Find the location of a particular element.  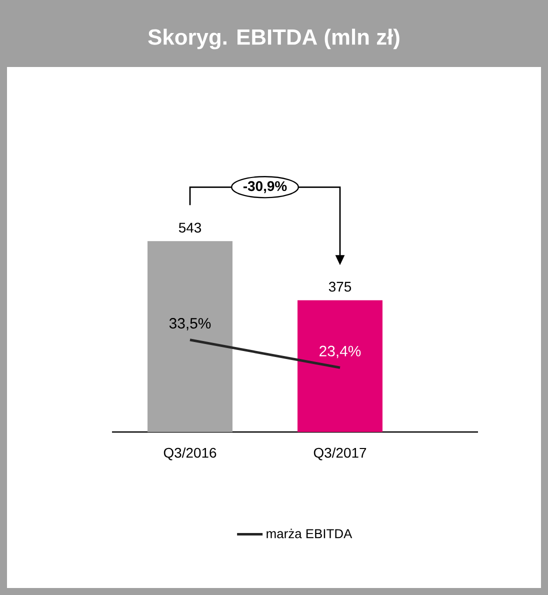

chart-title: Skoryg. EBITDA (mln zł) is located at coordinates (274, 39).